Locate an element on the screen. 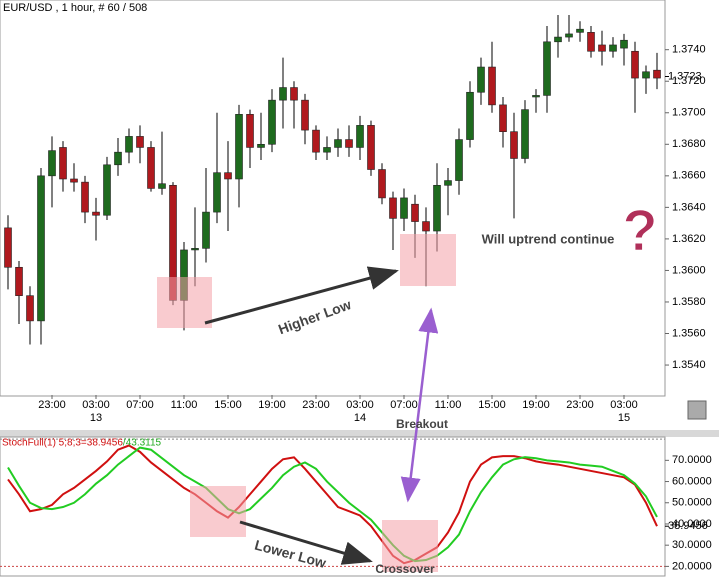 The height and width of the screenshot is (577, 719). y-tick-label: 1.3660 is located at coordinates (689, 176).